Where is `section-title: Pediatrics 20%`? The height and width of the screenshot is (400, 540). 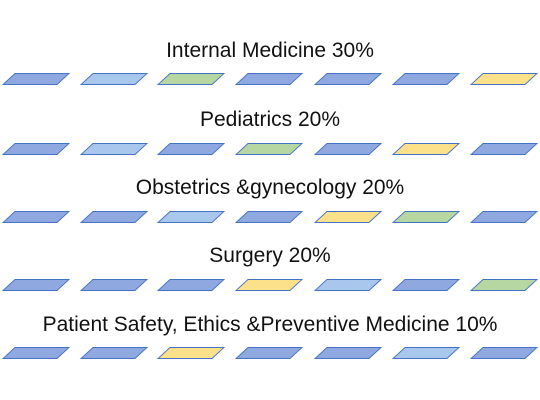
section-title: Pediatrics 20% is located at coordinates (270, 119).